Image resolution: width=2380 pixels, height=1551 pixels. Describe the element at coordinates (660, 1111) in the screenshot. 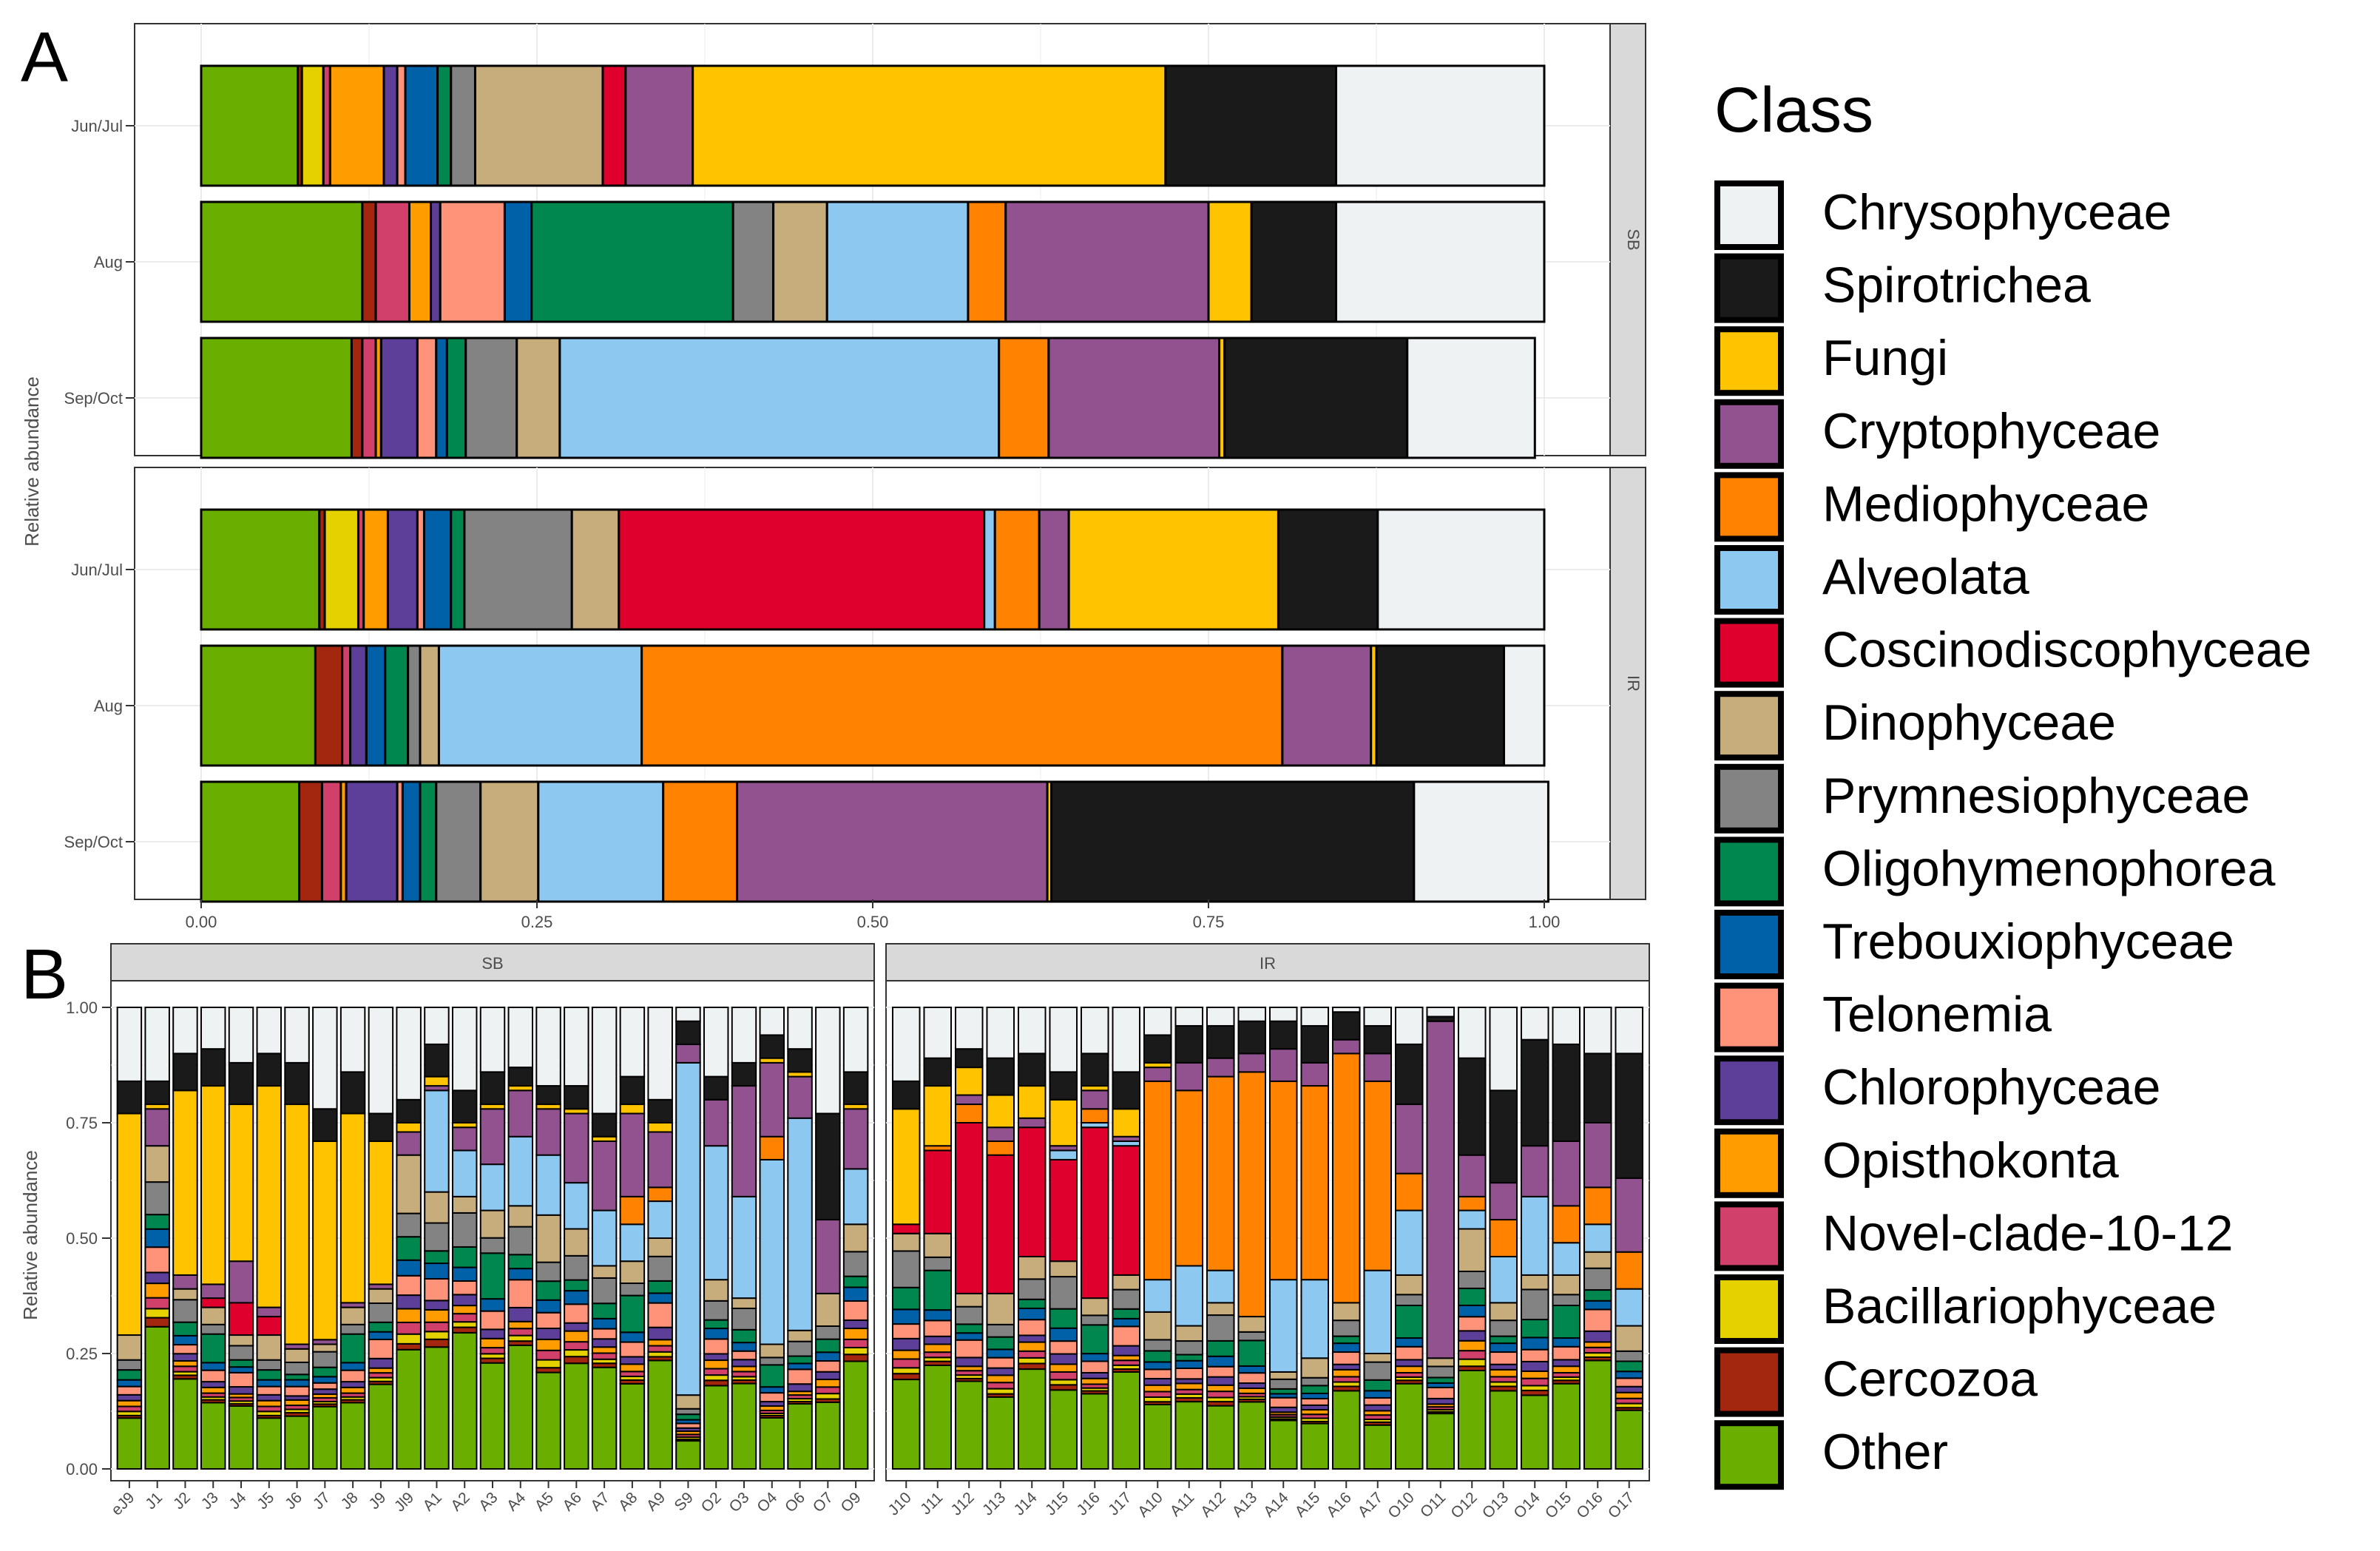

I see `bar-segment-sb-a9-spirotrichea` at that location.